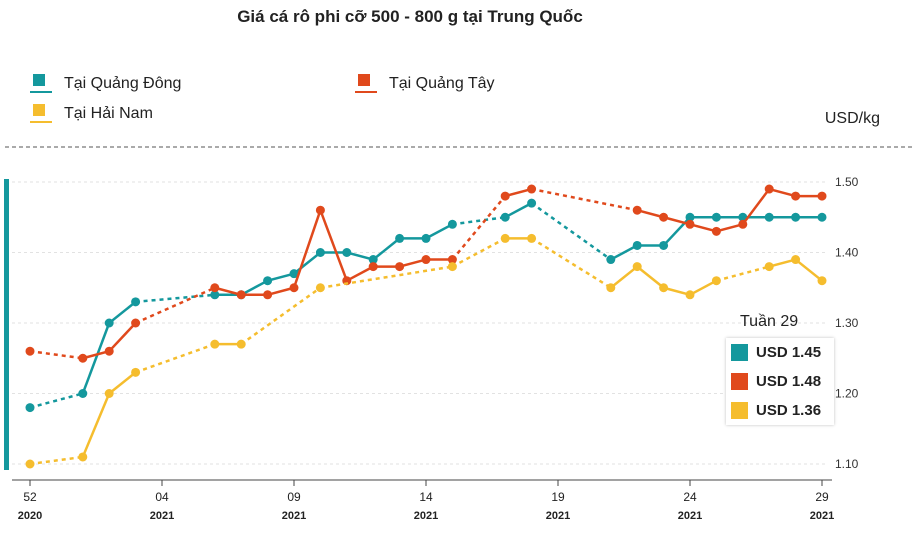 This screenshot has height=560, width=920. Describe the element at coordinates (162, 497) in the screenshot. I see `x-tick-label: 04` at that location.